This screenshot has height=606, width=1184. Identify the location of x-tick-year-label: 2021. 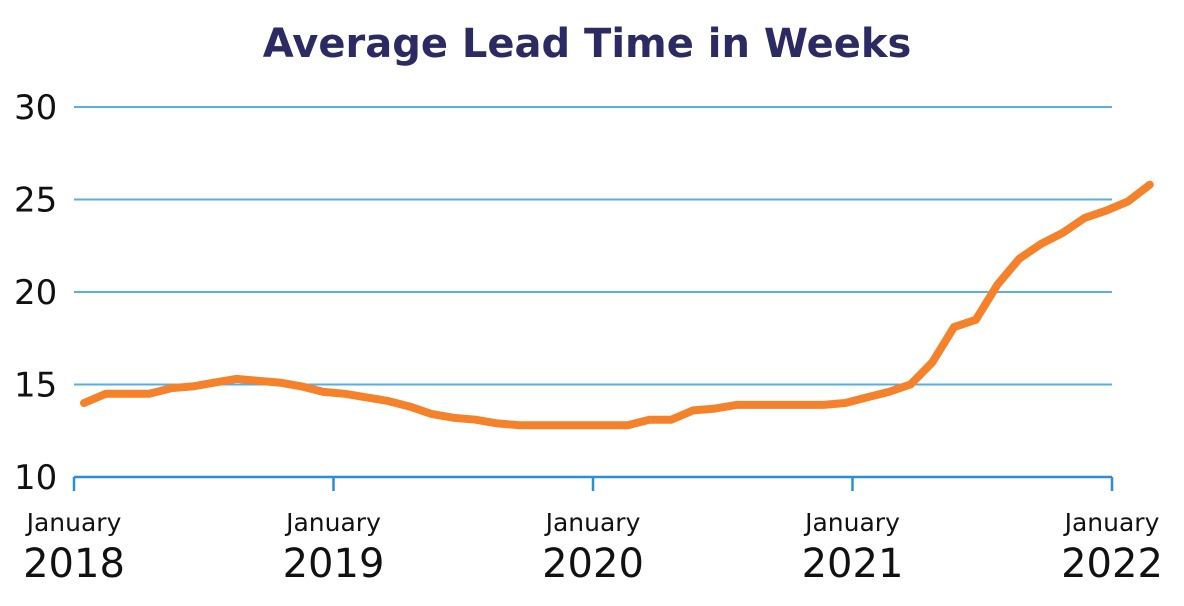
(853, 564).